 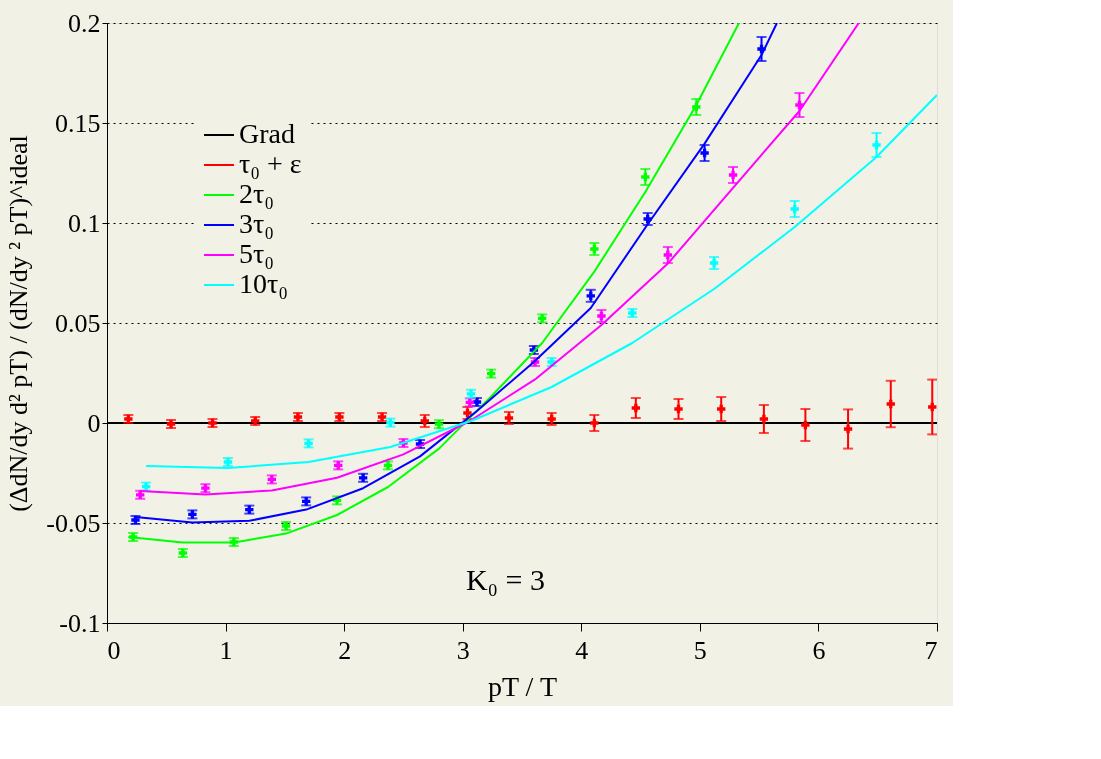 I want to click on y-tick-label: -0.05, so click(x=73, y=523).